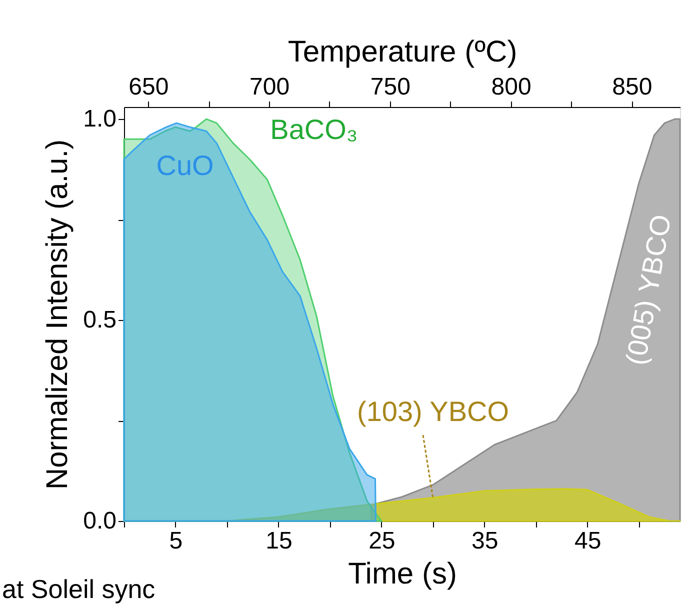  Describe the element at coordinates (148, 87) in the screenshot. I see `x2-tick-label: 650` at that location.